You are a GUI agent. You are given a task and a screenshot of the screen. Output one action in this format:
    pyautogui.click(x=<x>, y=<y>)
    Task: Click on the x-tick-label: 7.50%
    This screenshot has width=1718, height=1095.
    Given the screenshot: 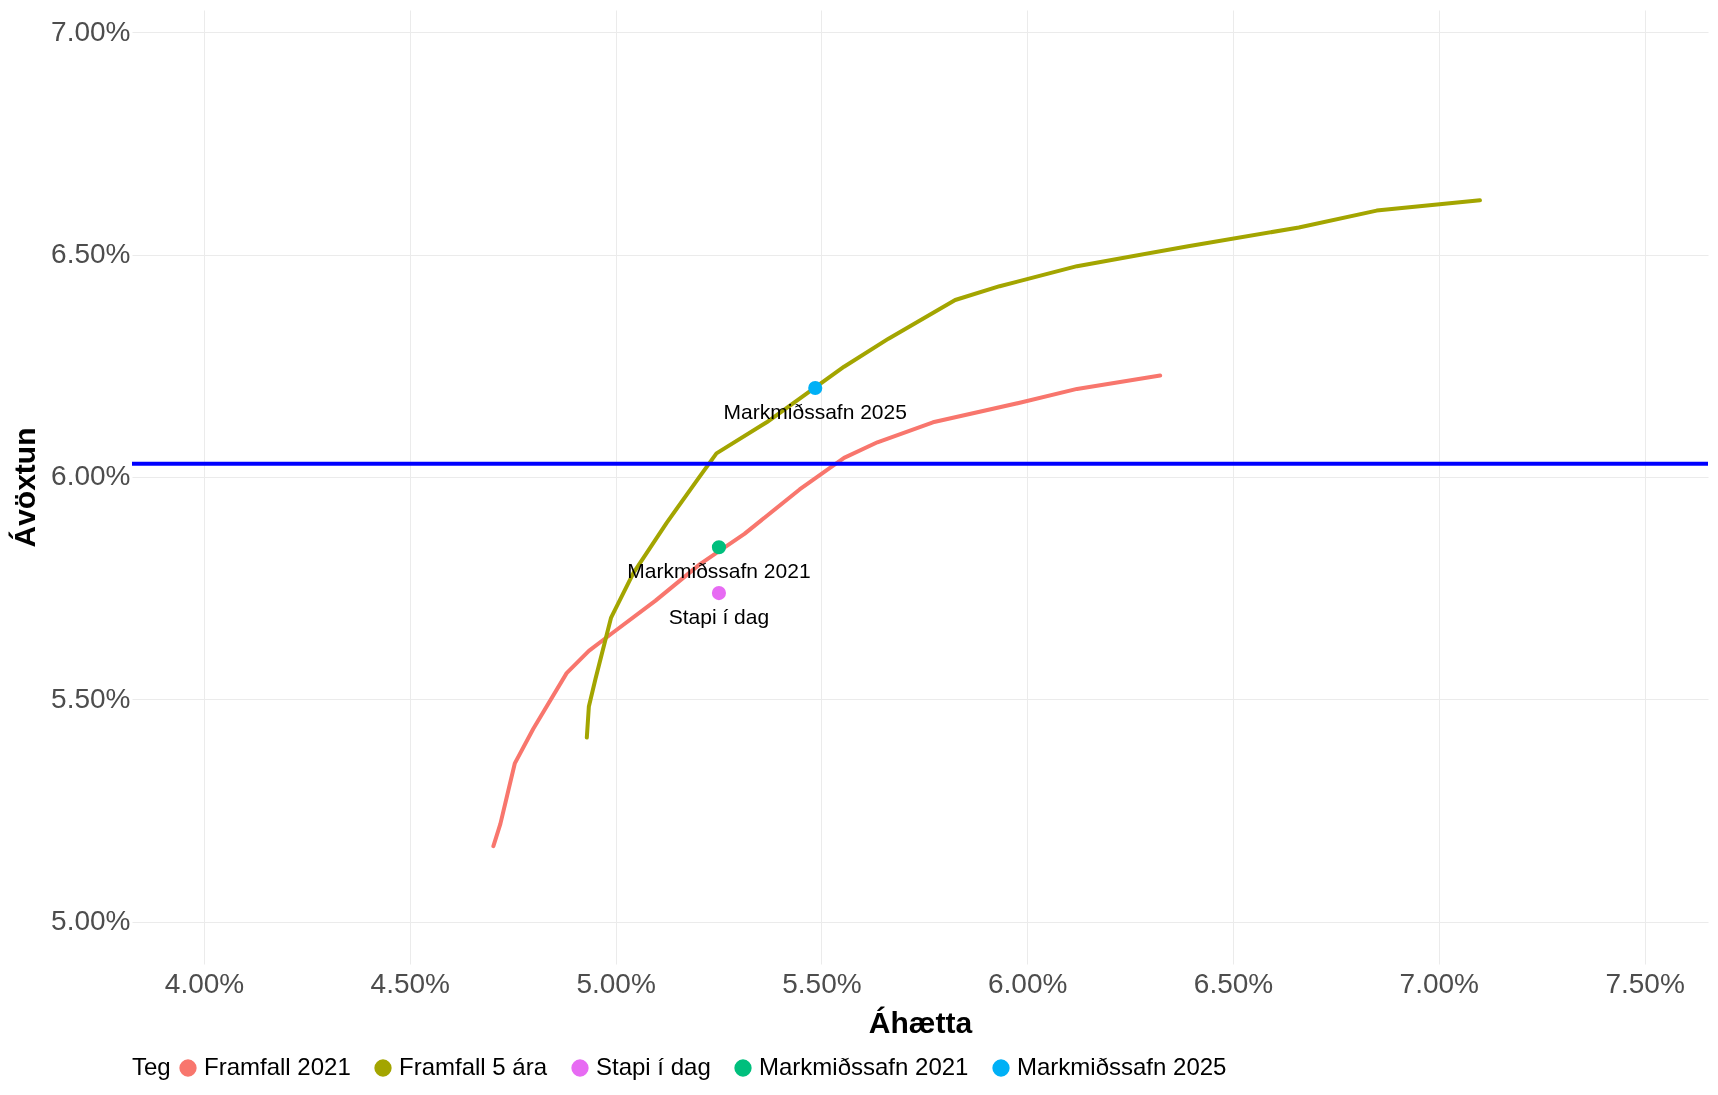 What is the action you would take?
    pyautogui.click(x=1645, y=983)
    